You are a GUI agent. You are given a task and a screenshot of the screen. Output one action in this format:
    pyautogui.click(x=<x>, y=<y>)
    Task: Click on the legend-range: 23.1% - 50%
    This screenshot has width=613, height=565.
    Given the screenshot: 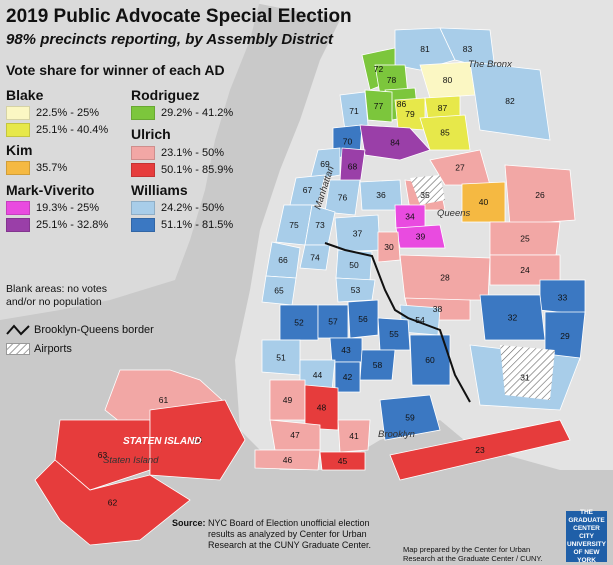 What is the action you would take?
    pyautogui.click(x=192, y=153)
    